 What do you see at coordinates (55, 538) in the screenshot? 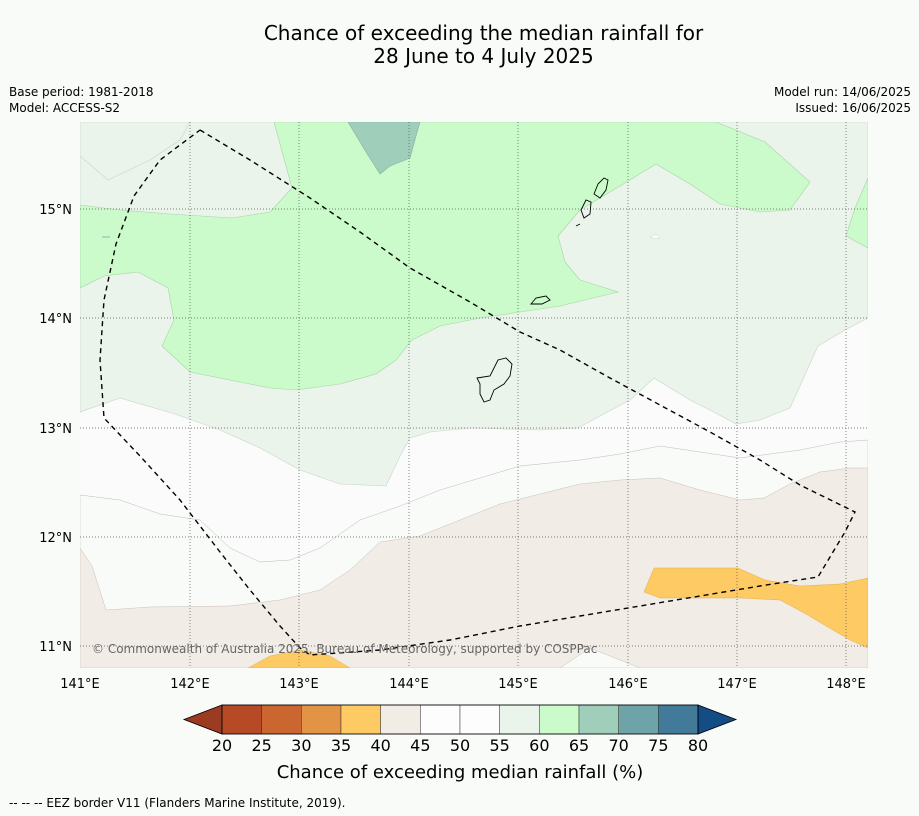
I see `lat-label: 12°N` at bounding box center [55, 538].